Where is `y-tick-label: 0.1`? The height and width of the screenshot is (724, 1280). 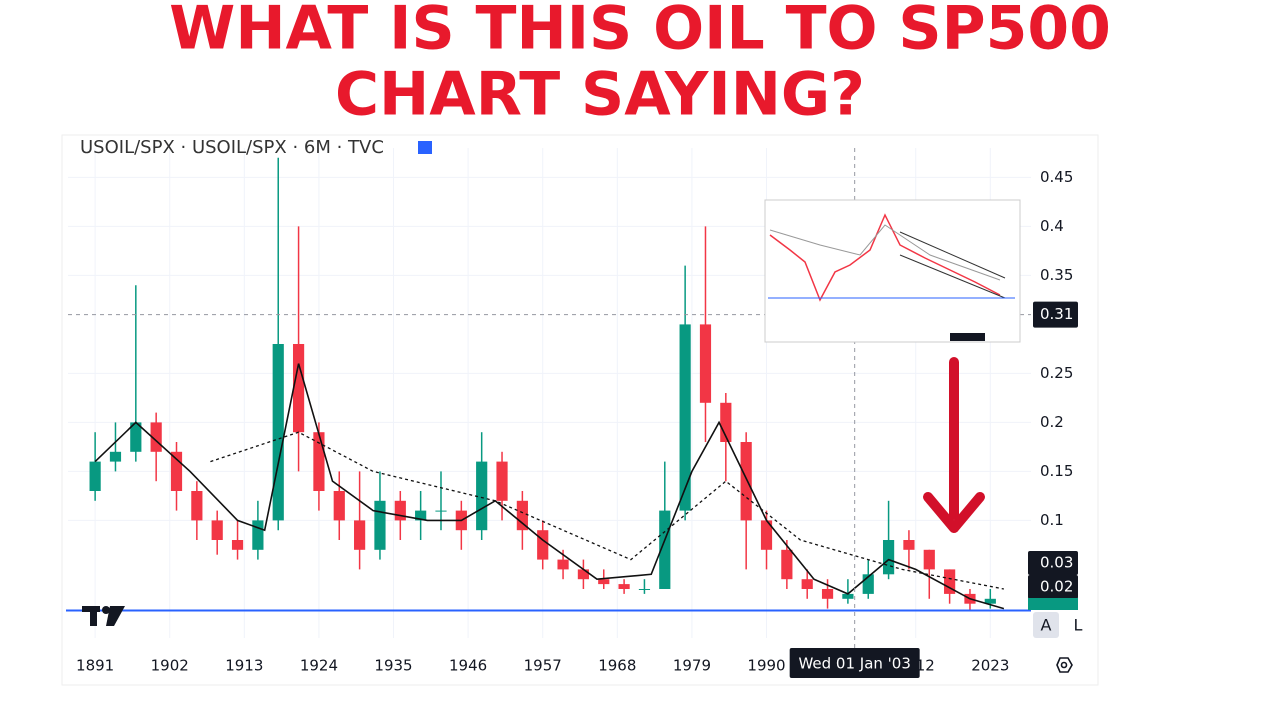
y-tick-label: 0.1 is located at coordinates (1052, 520).